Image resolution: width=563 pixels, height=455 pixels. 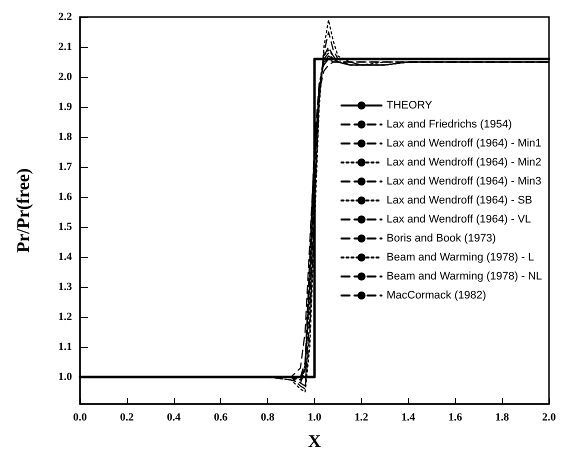 I want to click on x-tick-label: 1.0, so click(x=315, y=418).